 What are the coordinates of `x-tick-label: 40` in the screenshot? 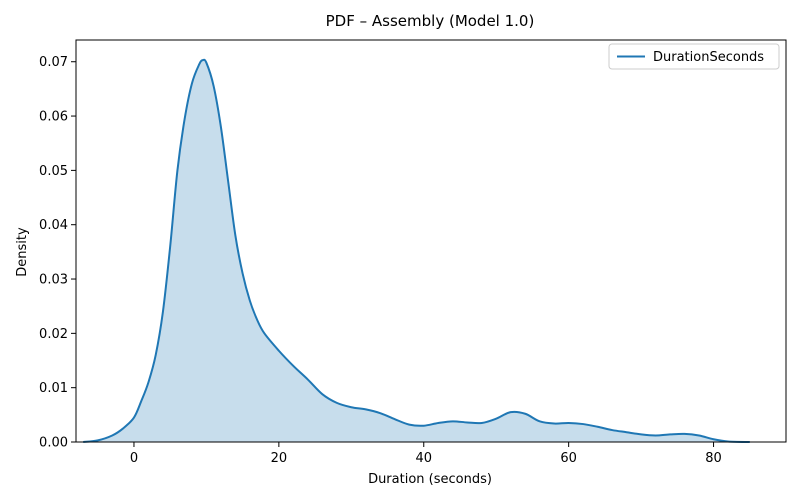 It's located at (423, 458).